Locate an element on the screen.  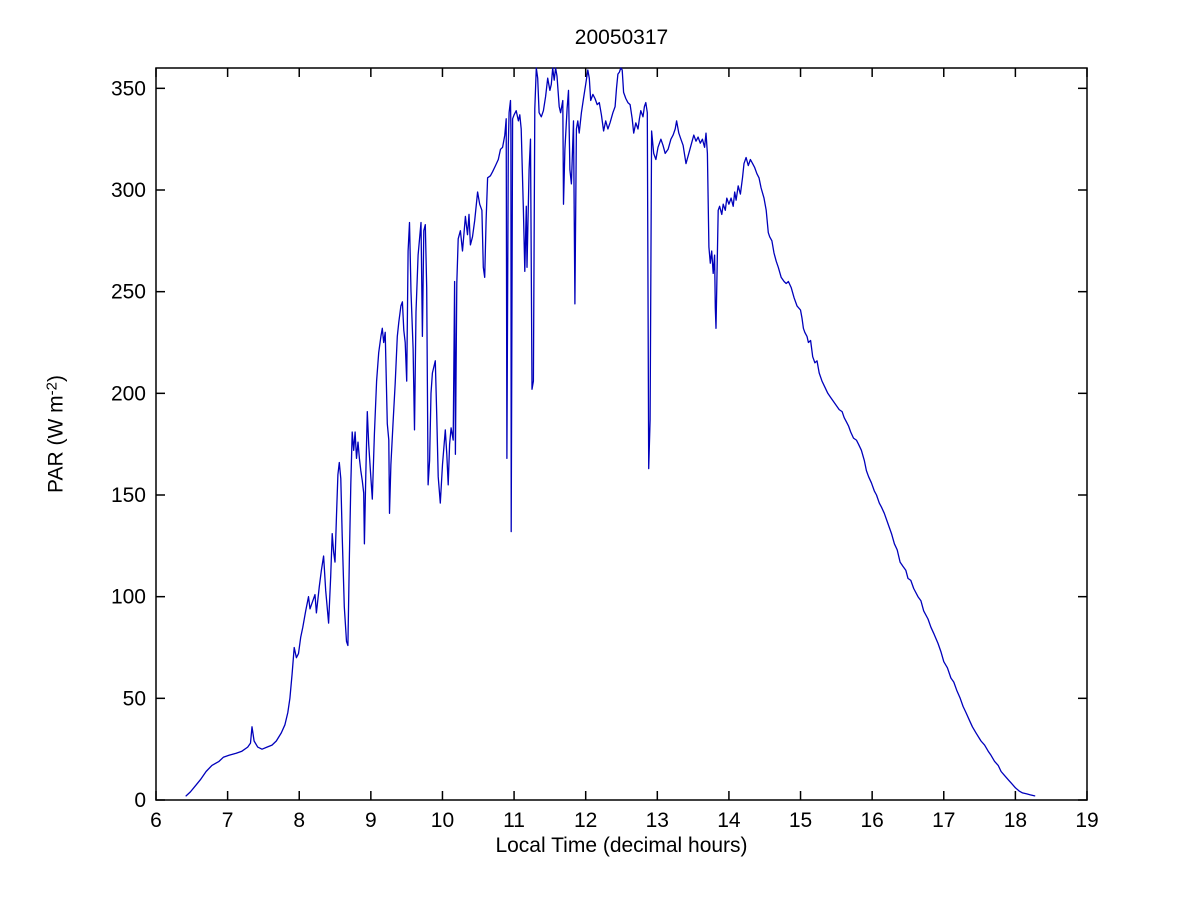
y-axis-label-superscript: -2 is located at coordinates (52, 389).